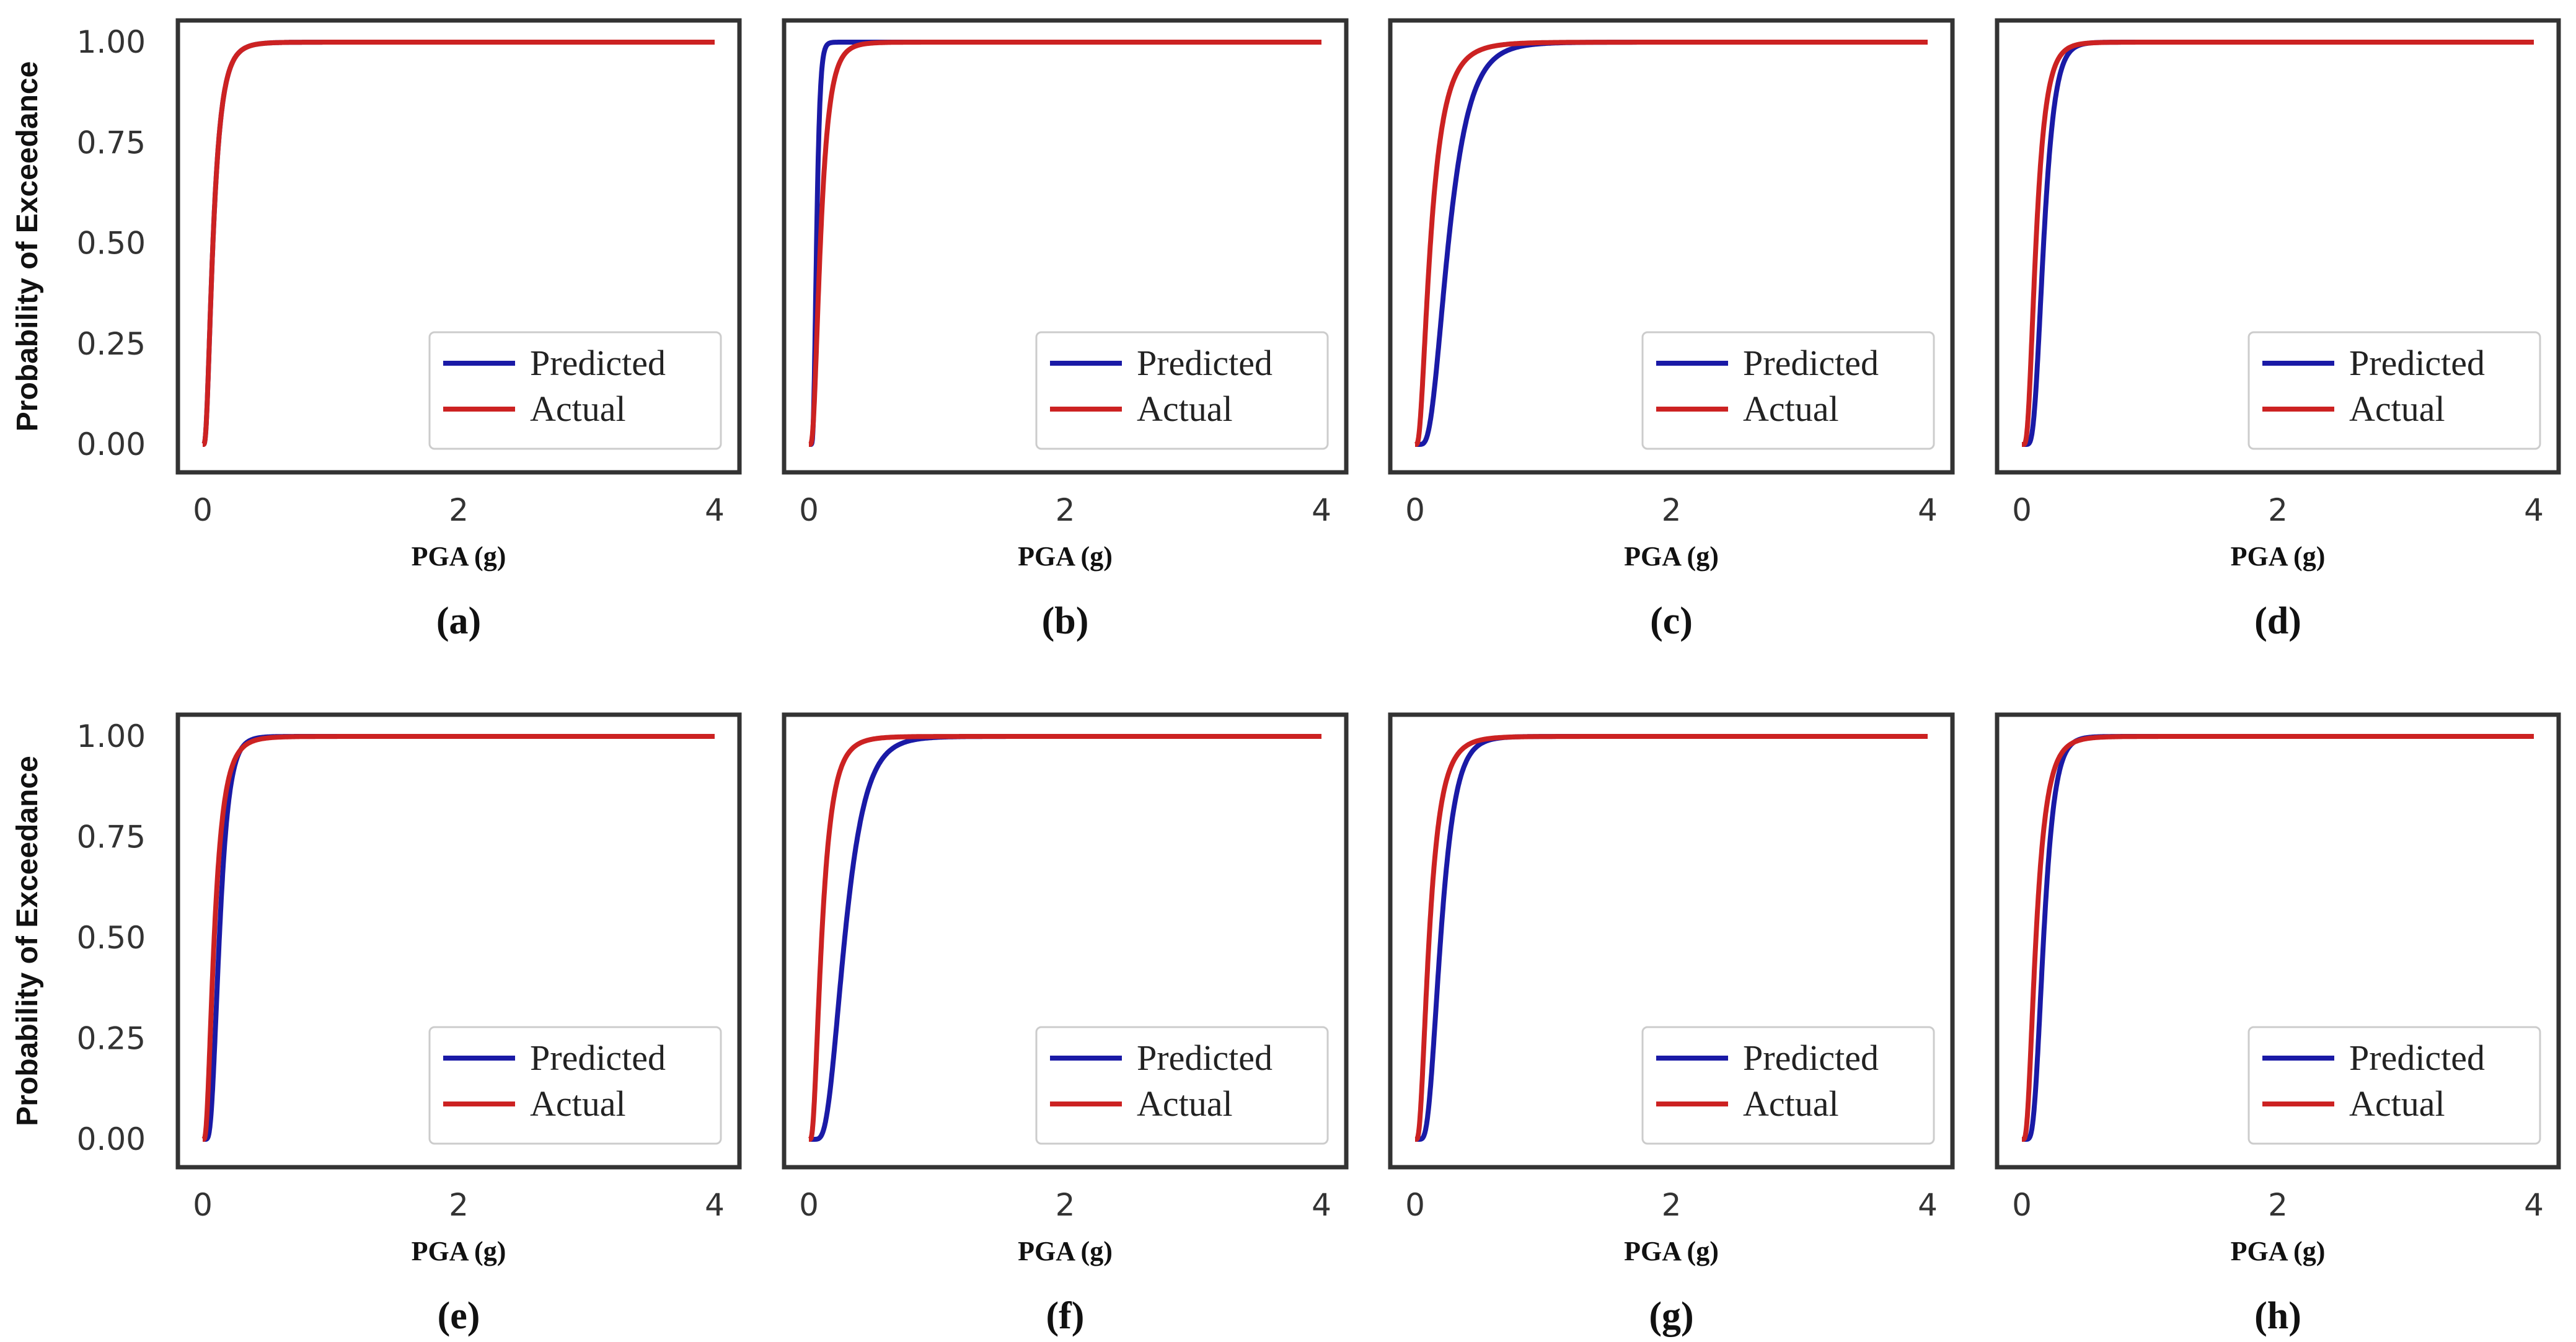  What do you see at coordinates (2277, 621) in the screenshot?
I see `panel-caption: (d)` at bounding box center [2277, 621].